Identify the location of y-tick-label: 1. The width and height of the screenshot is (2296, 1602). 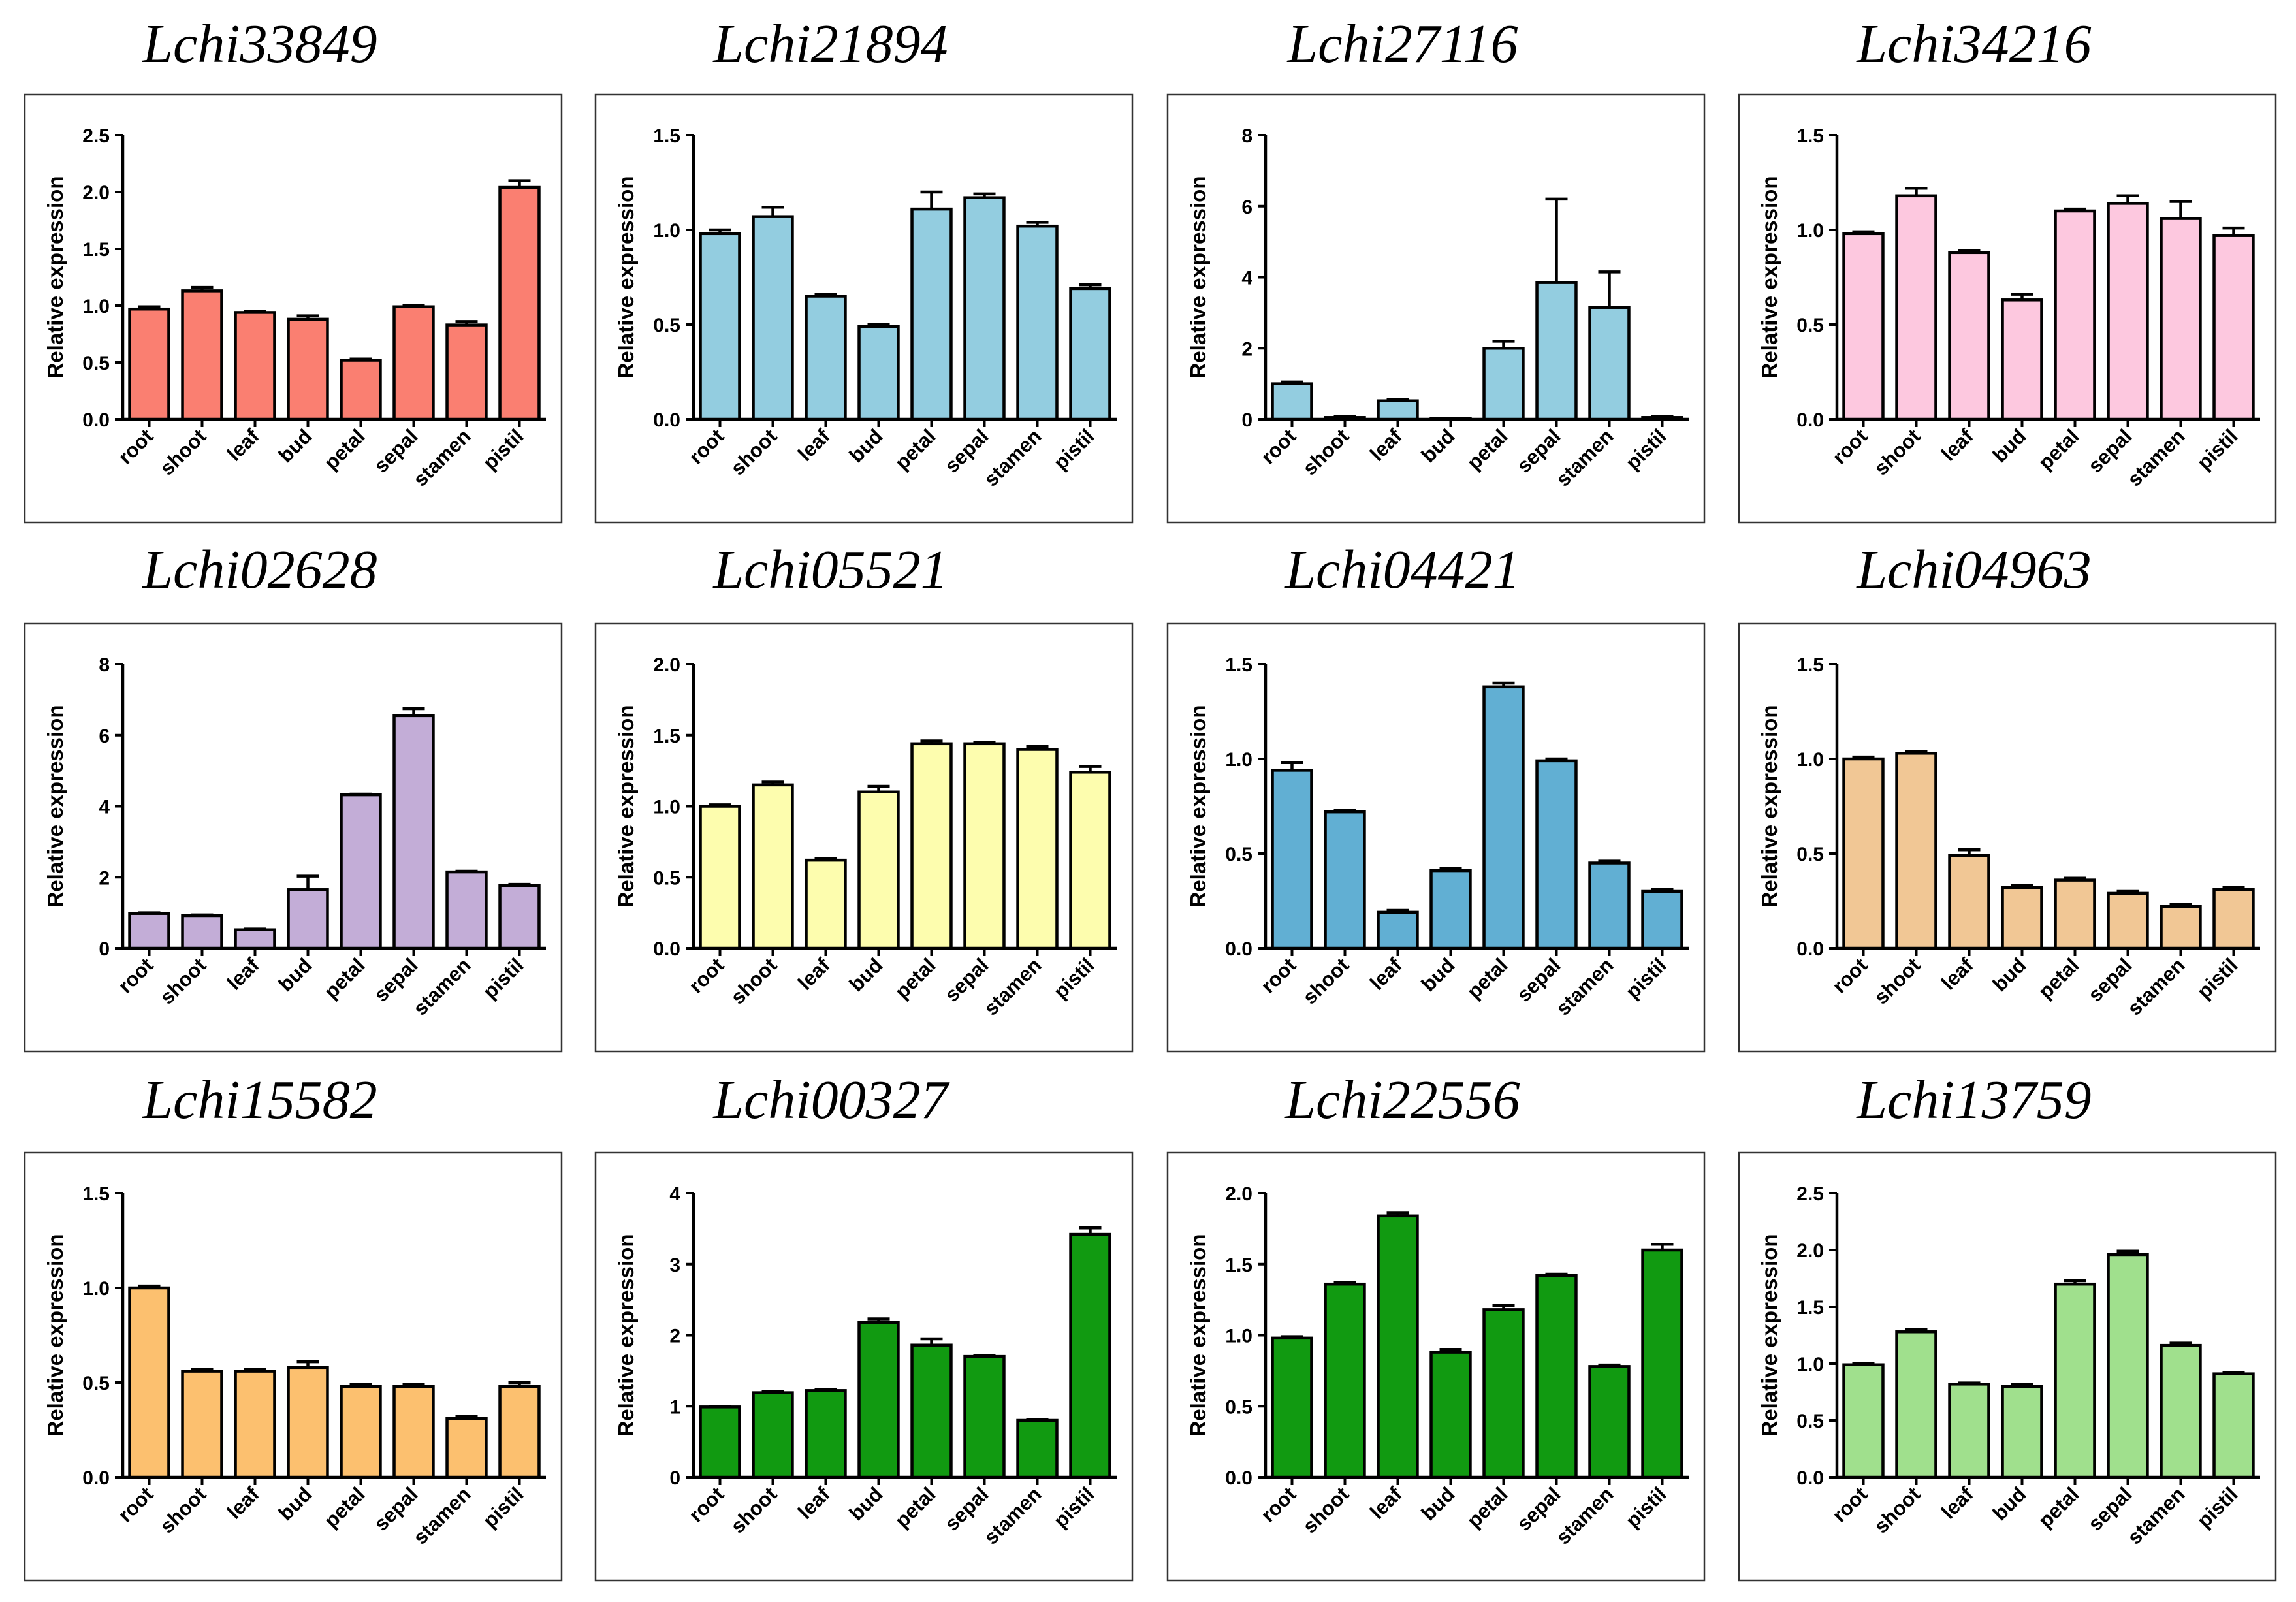
(674, 1407).